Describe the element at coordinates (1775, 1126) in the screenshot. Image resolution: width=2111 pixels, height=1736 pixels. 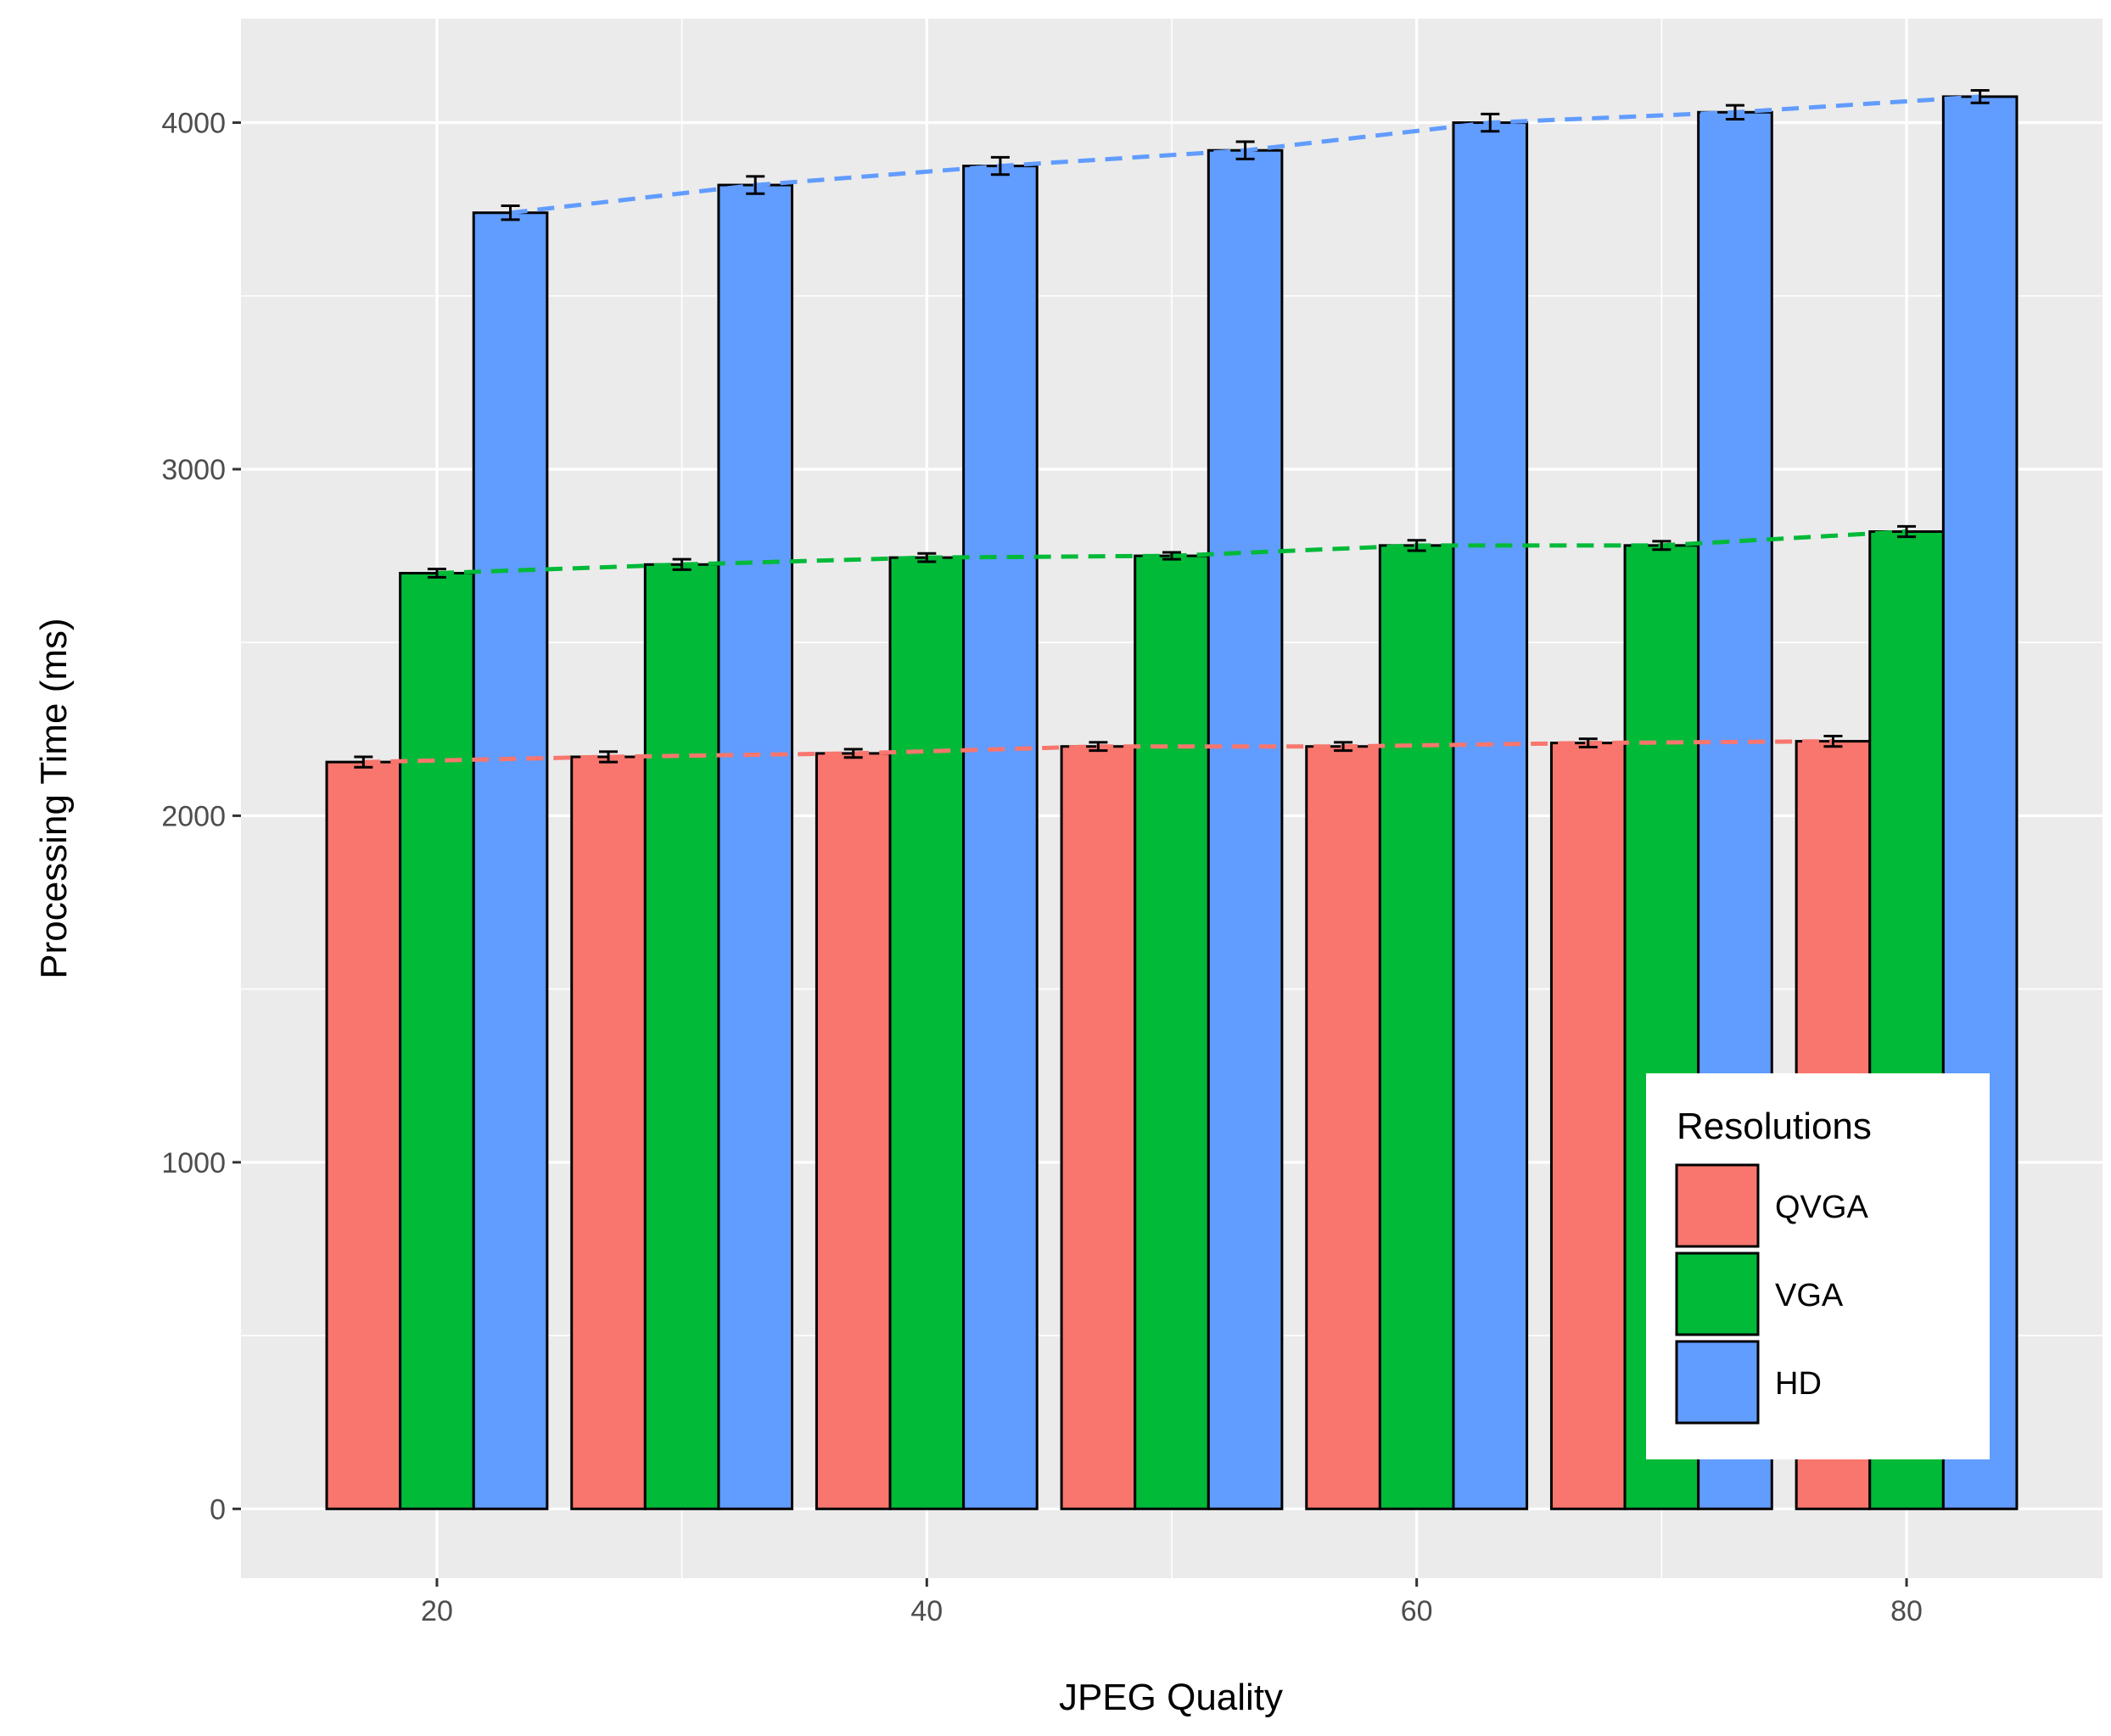
I see `legend-title: Resolutions` at that location.